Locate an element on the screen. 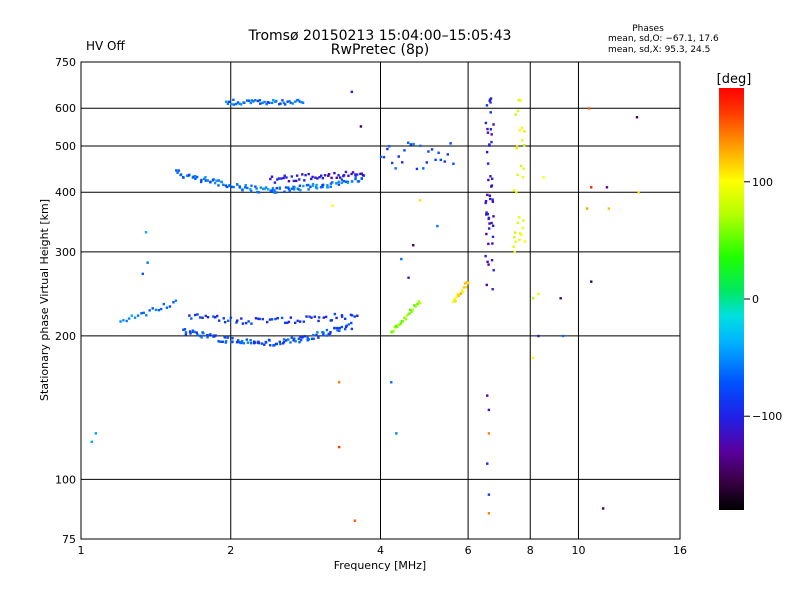 The height and width of the screenshot is (600, 800). x-tick-label: 6 is located at coordinates (468, 550).